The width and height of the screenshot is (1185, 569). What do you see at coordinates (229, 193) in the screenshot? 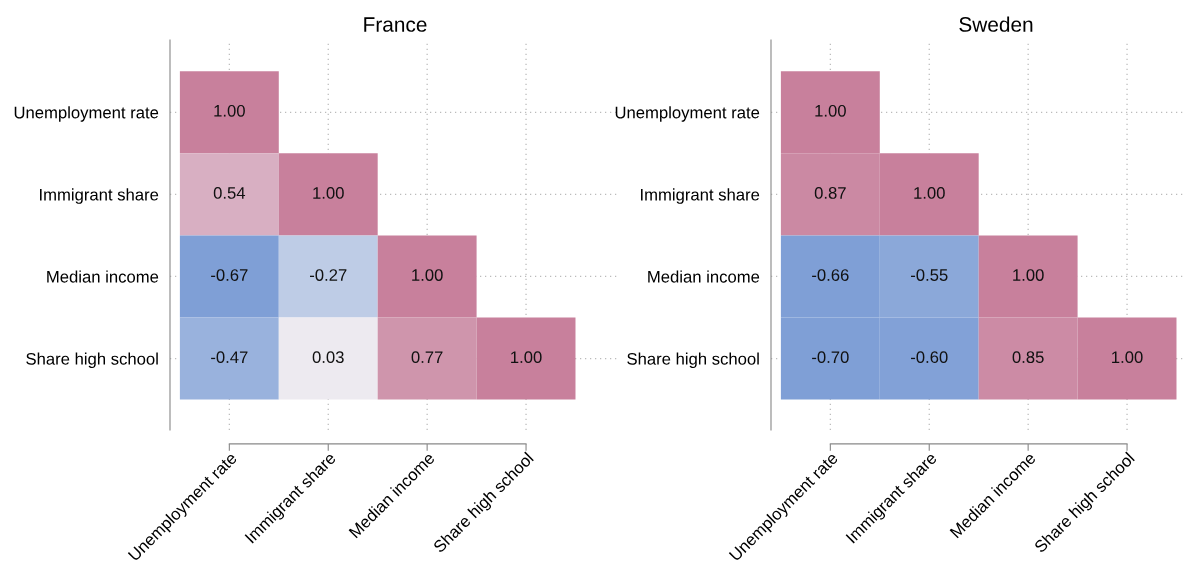
I see `data-label: 0.54` at bounding box center [229, 193].